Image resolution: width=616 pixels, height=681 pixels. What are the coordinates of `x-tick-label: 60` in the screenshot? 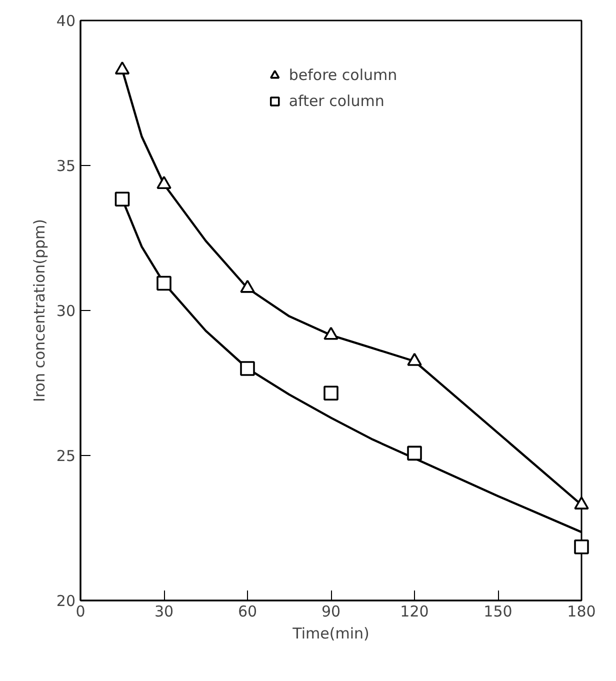 It's located at (248, 611).